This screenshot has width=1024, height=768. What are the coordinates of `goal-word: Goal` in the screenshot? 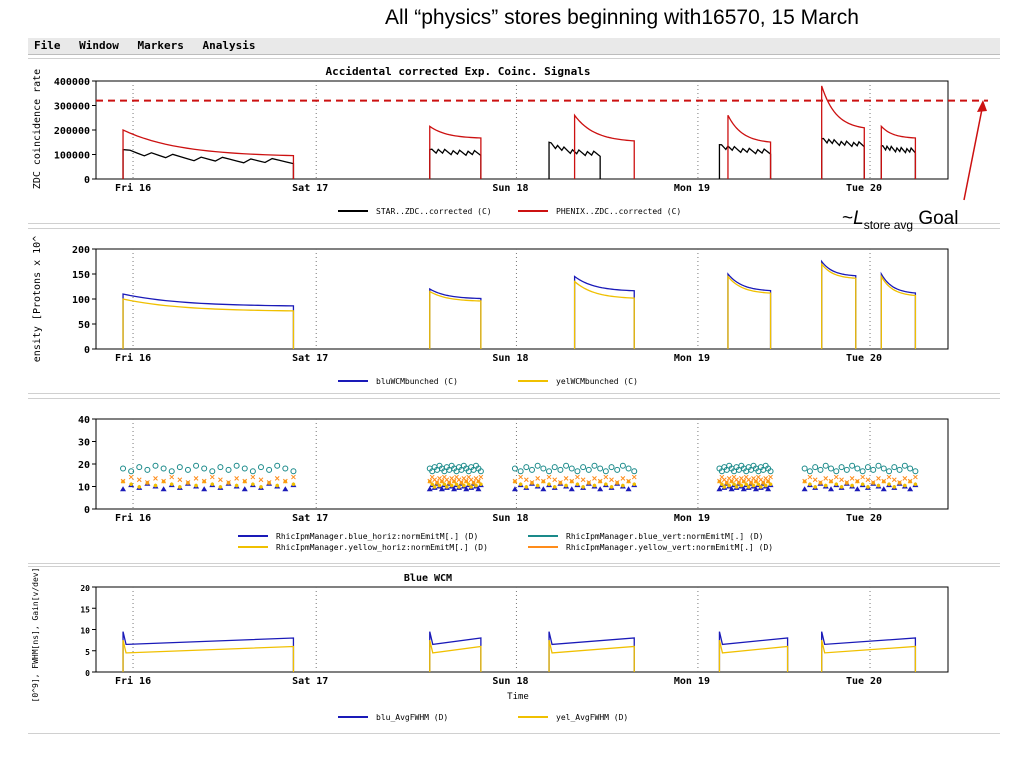 It's located at (938, 218).